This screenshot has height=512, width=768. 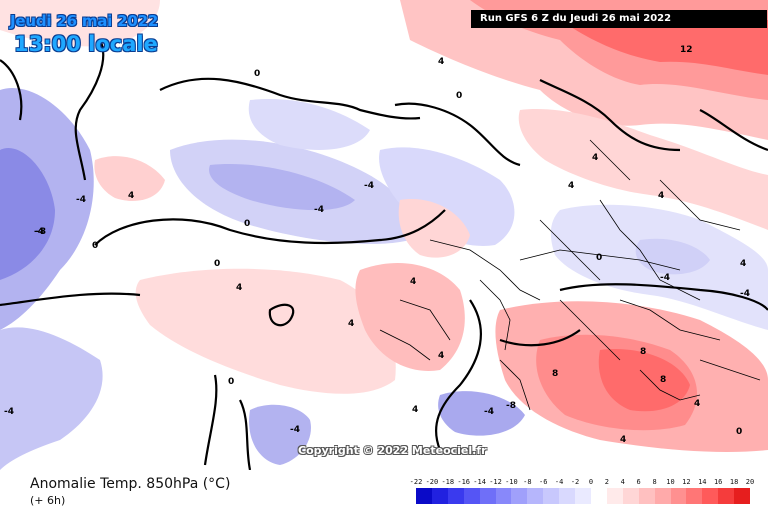 What do you see at coordinates (750, 482) in the screenshot?
I see `legend-tick-label: 20` at bounding box center [750, 482].